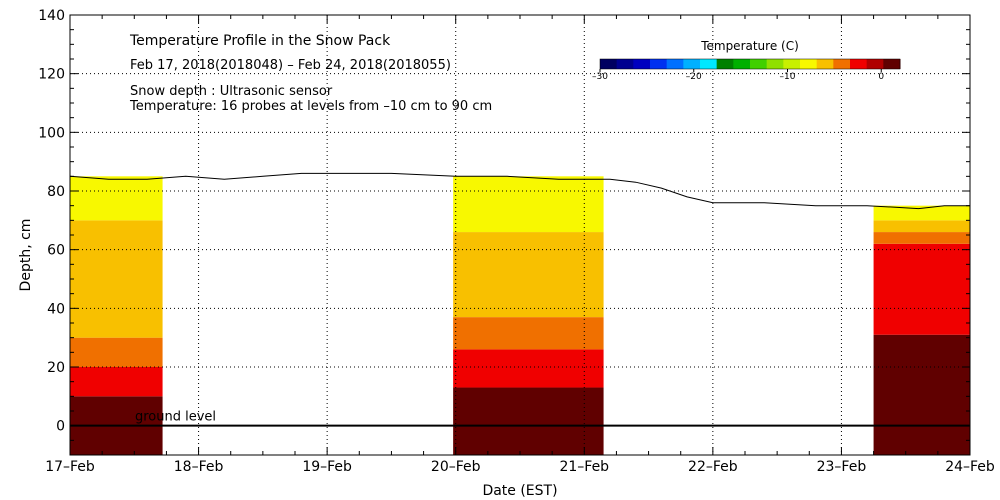 The height and width of the screenshot is (500, 1000). I want to click on snow-depth-series, so click(519, 191).